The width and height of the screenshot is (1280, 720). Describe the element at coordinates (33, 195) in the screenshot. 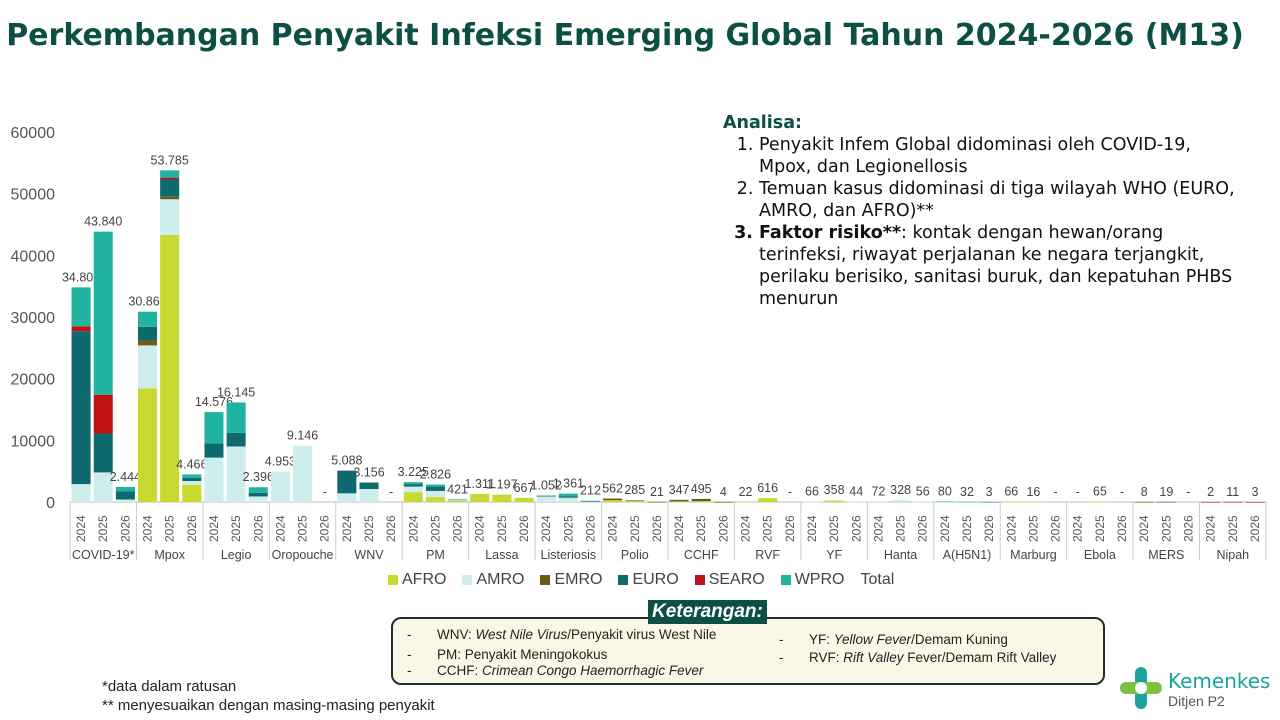

I see `y-tick-label: 50000` at that location.